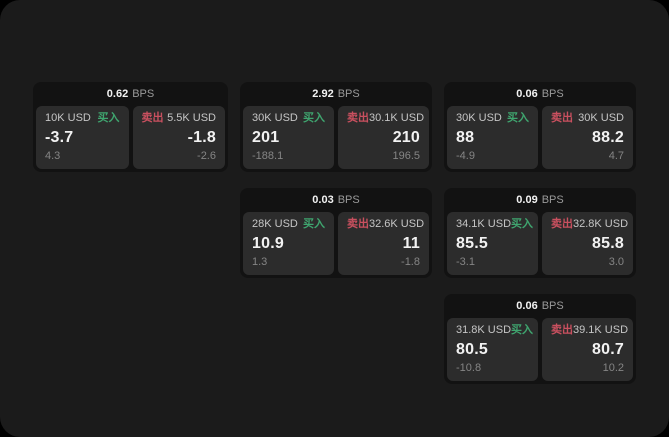  I want to click on buy-amount-label: 34.1K USD, so click(484, 224).